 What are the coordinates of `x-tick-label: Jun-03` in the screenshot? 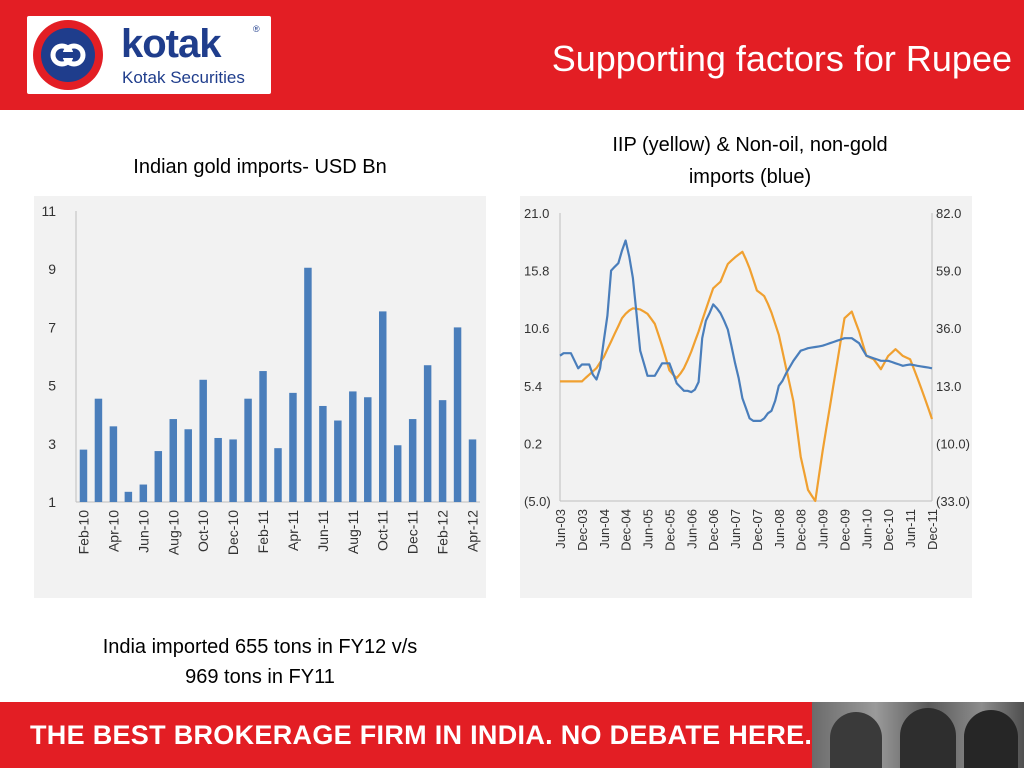 It's located at (560, 529).